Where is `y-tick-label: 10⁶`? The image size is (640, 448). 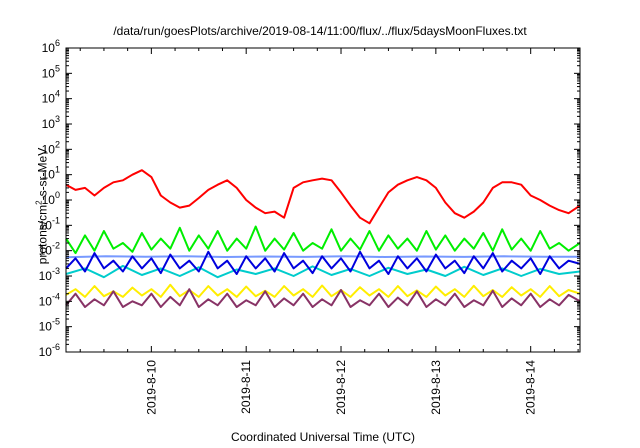 y-tick-label: 10⁶ is located at coordinates (51, 46).